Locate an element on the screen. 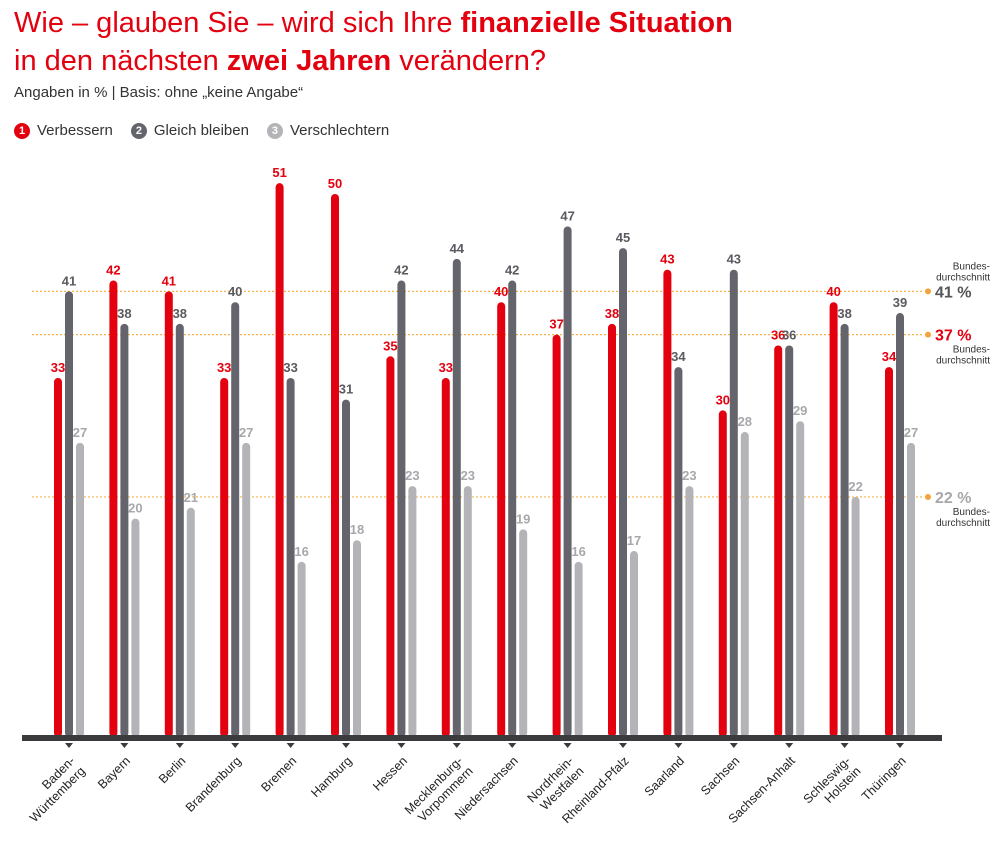 This screenshot has height=846, width=1003. bar-6-verschlechtern is located at coordinates (357, 638).